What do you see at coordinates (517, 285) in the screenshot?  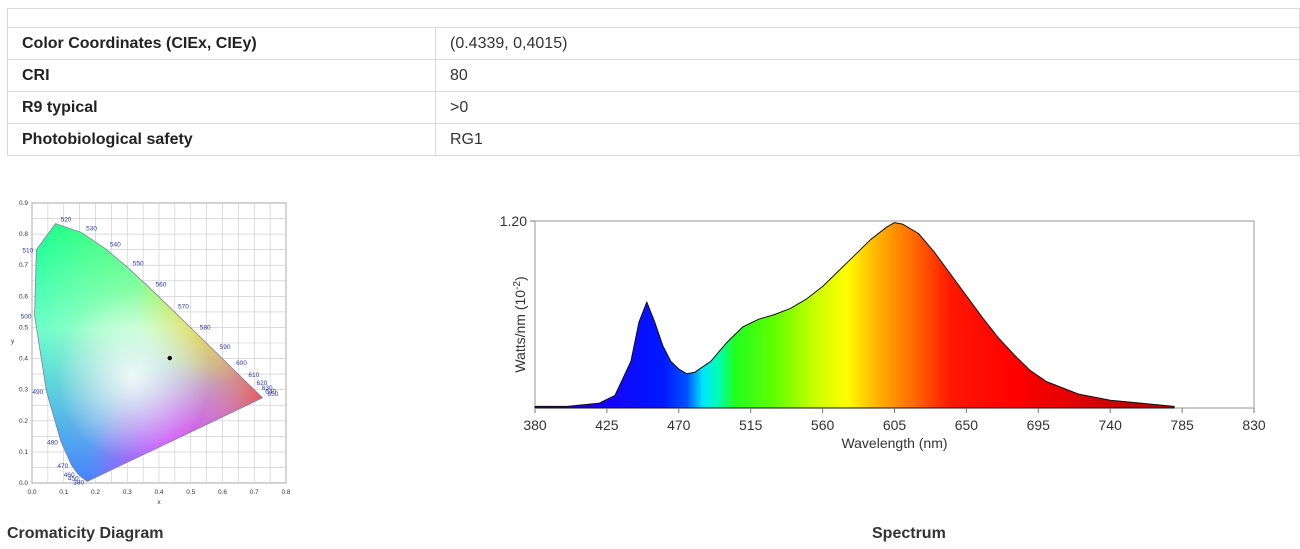 I see `y-axis-label-exponent: -2` at bounding box center [517, 285].